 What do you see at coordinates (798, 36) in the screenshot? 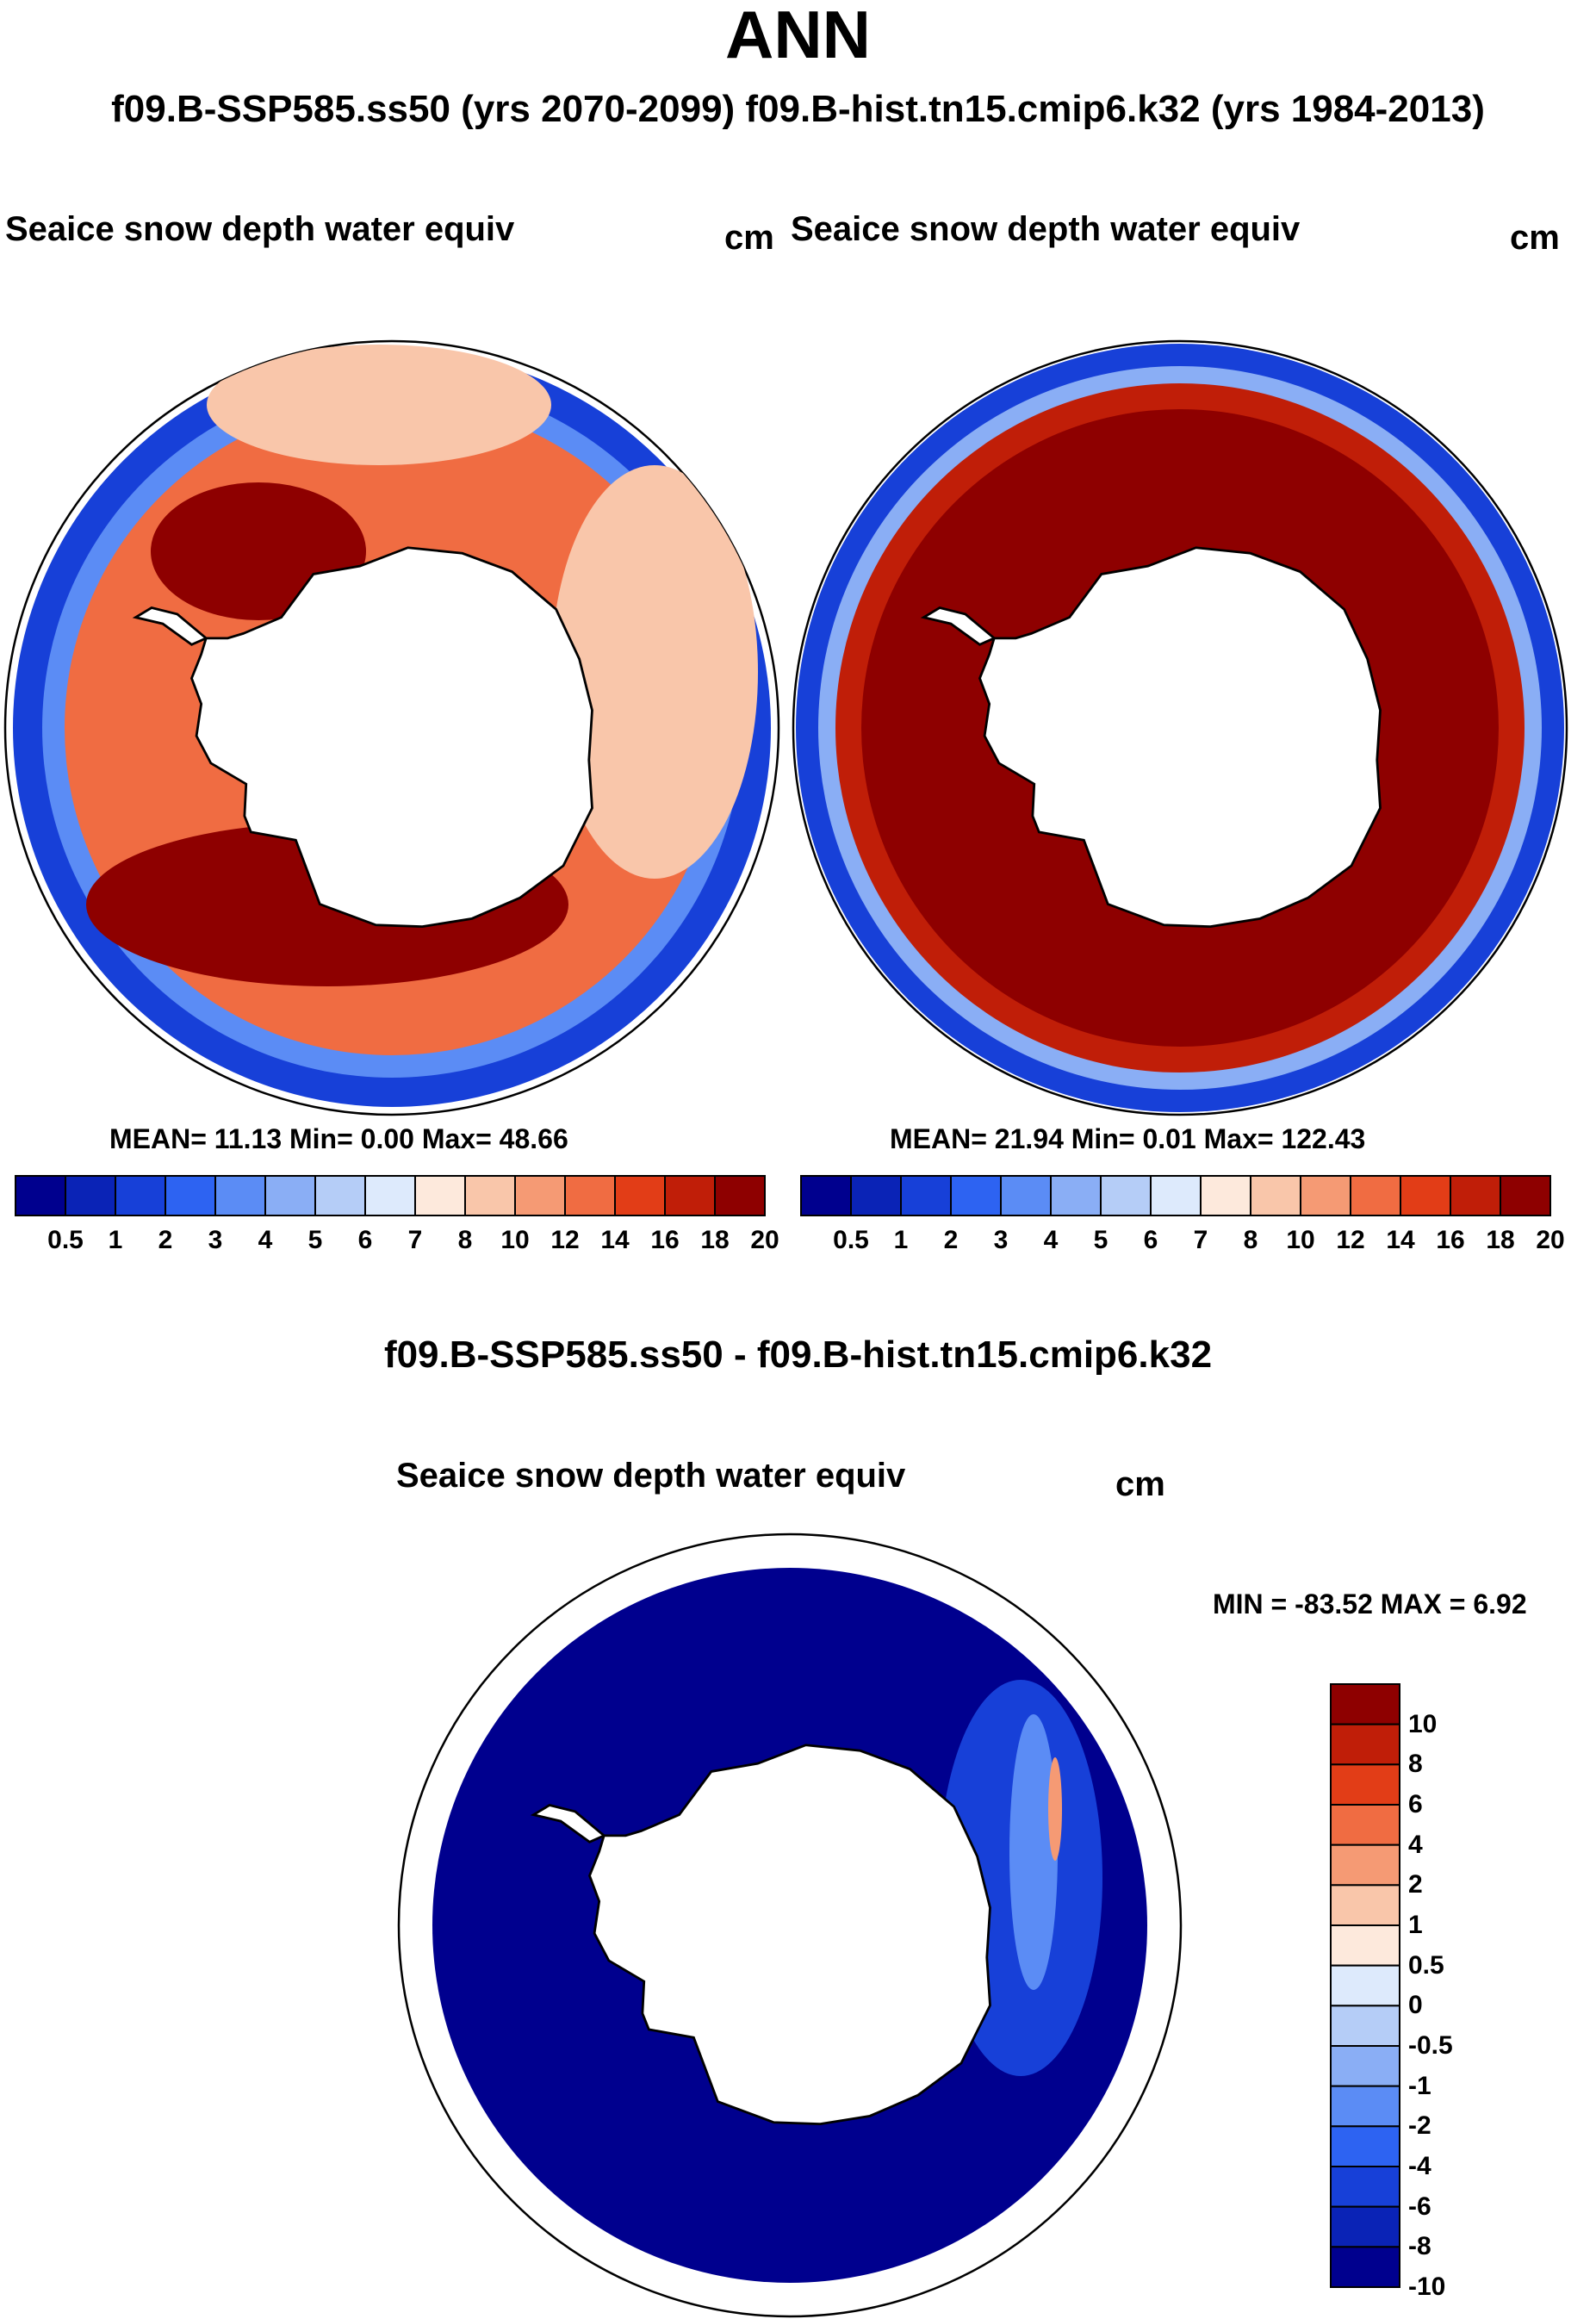
I see `page-title: ANN` at bounding box center [798, 36].